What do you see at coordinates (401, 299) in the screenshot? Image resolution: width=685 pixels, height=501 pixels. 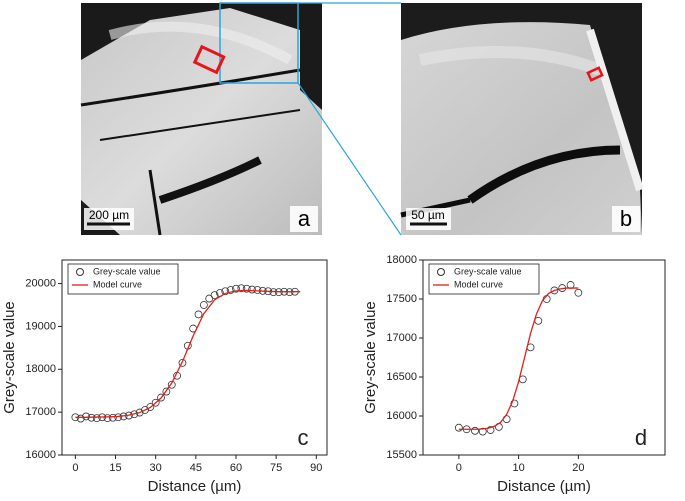 I see `y-tick-label: 17500` at bounding box center [401, 299].